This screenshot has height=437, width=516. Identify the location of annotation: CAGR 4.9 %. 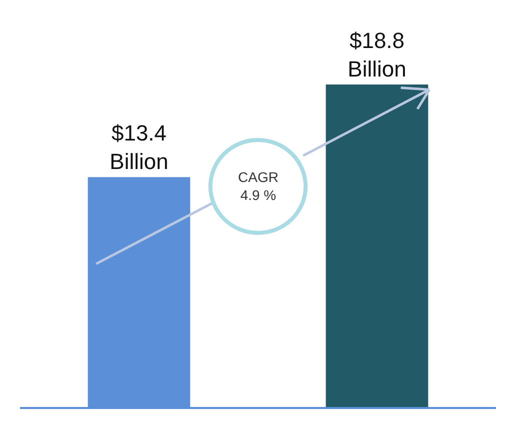
(258, 186).